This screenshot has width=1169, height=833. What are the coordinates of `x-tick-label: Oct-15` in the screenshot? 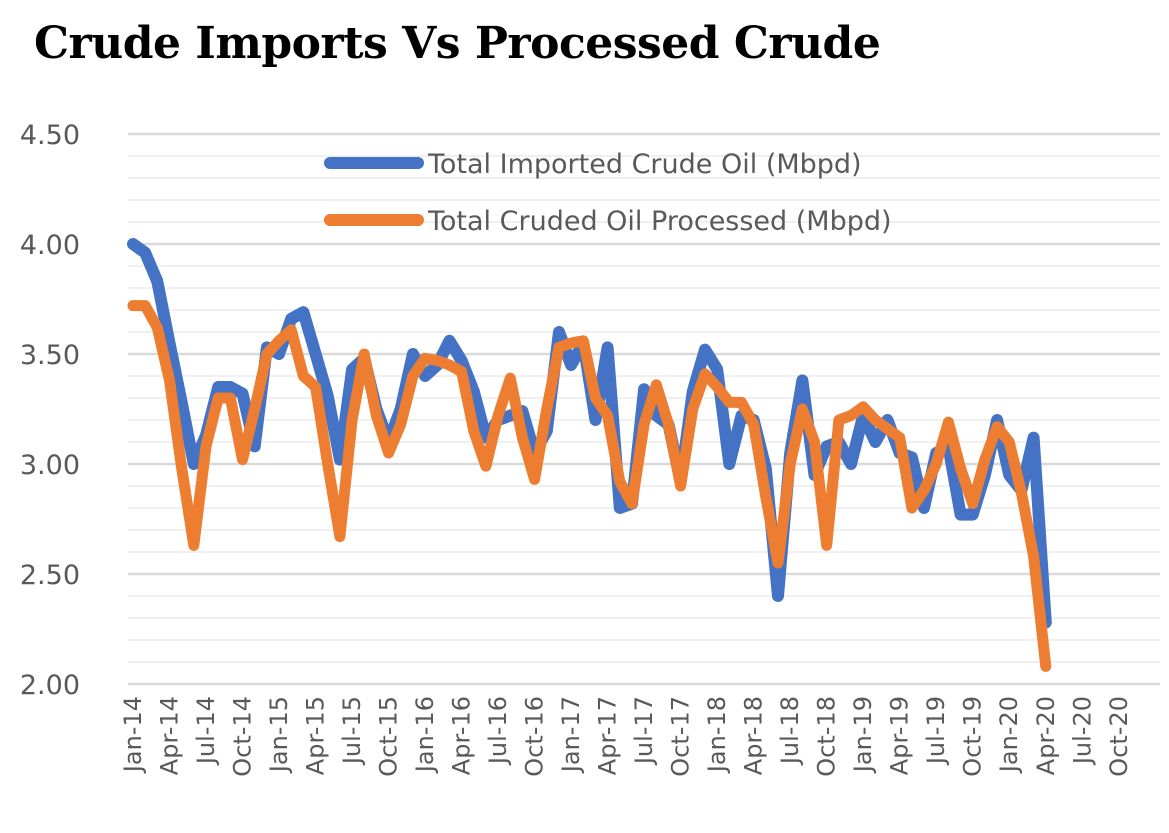 It's located at (389, 736).